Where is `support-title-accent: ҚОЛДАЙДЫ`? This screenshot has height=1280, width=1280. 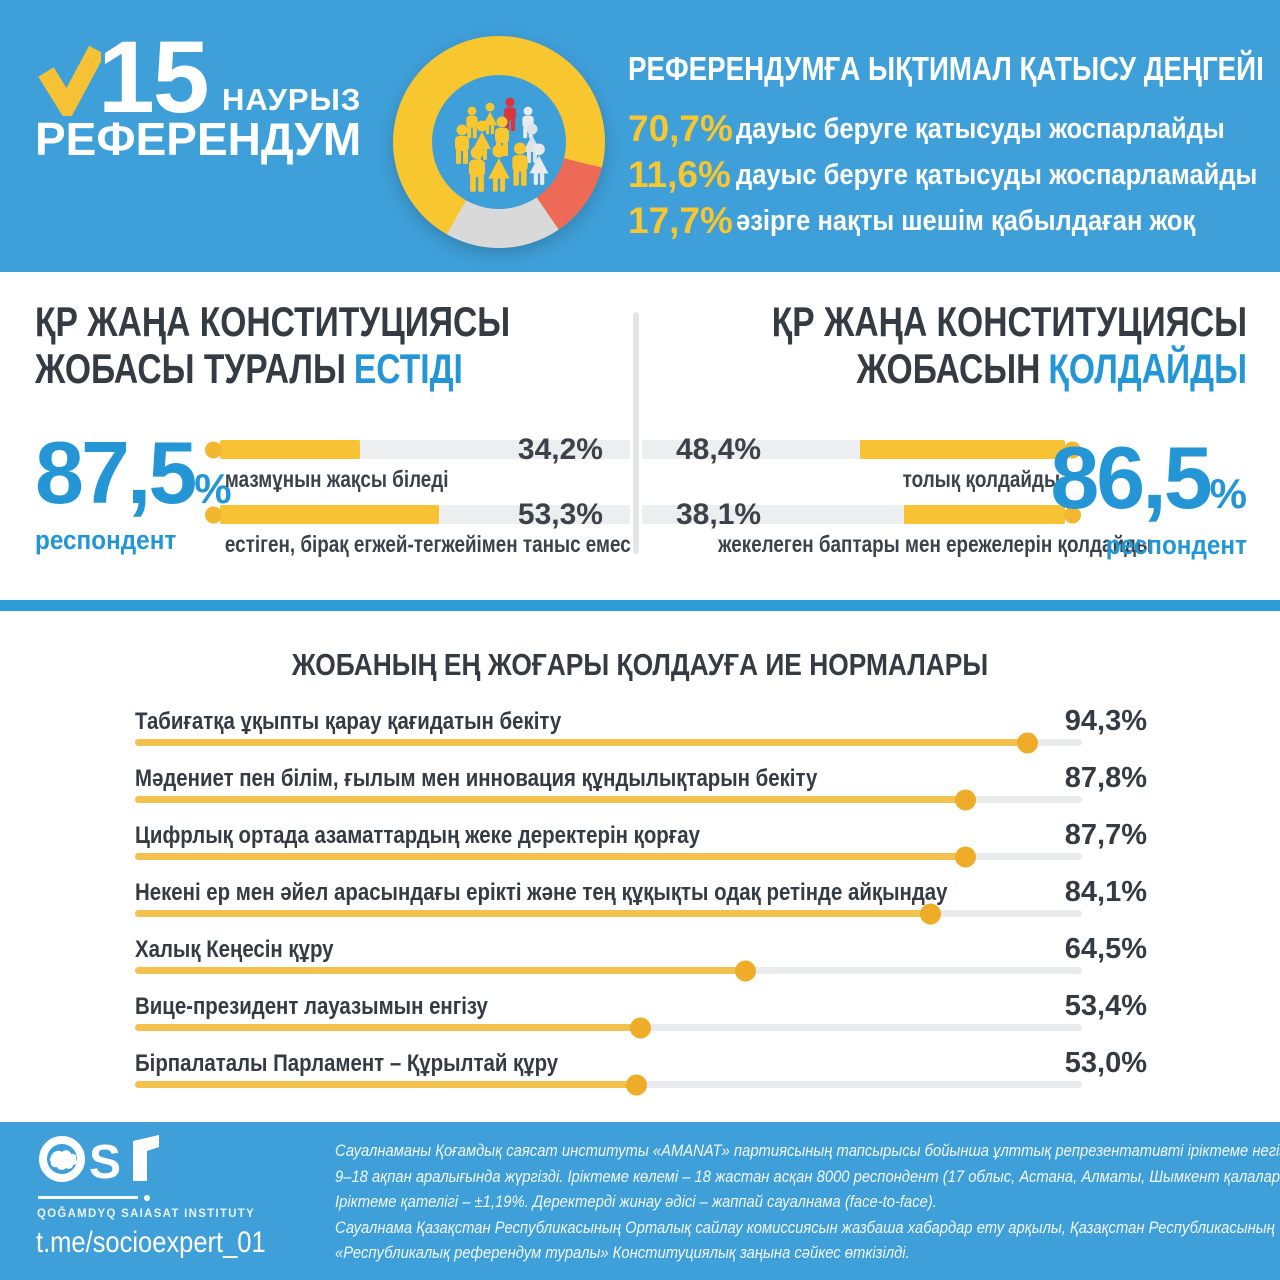
support-title-accent: ҚОЛДАЙДЫ is located at coordinates (1147, 369).